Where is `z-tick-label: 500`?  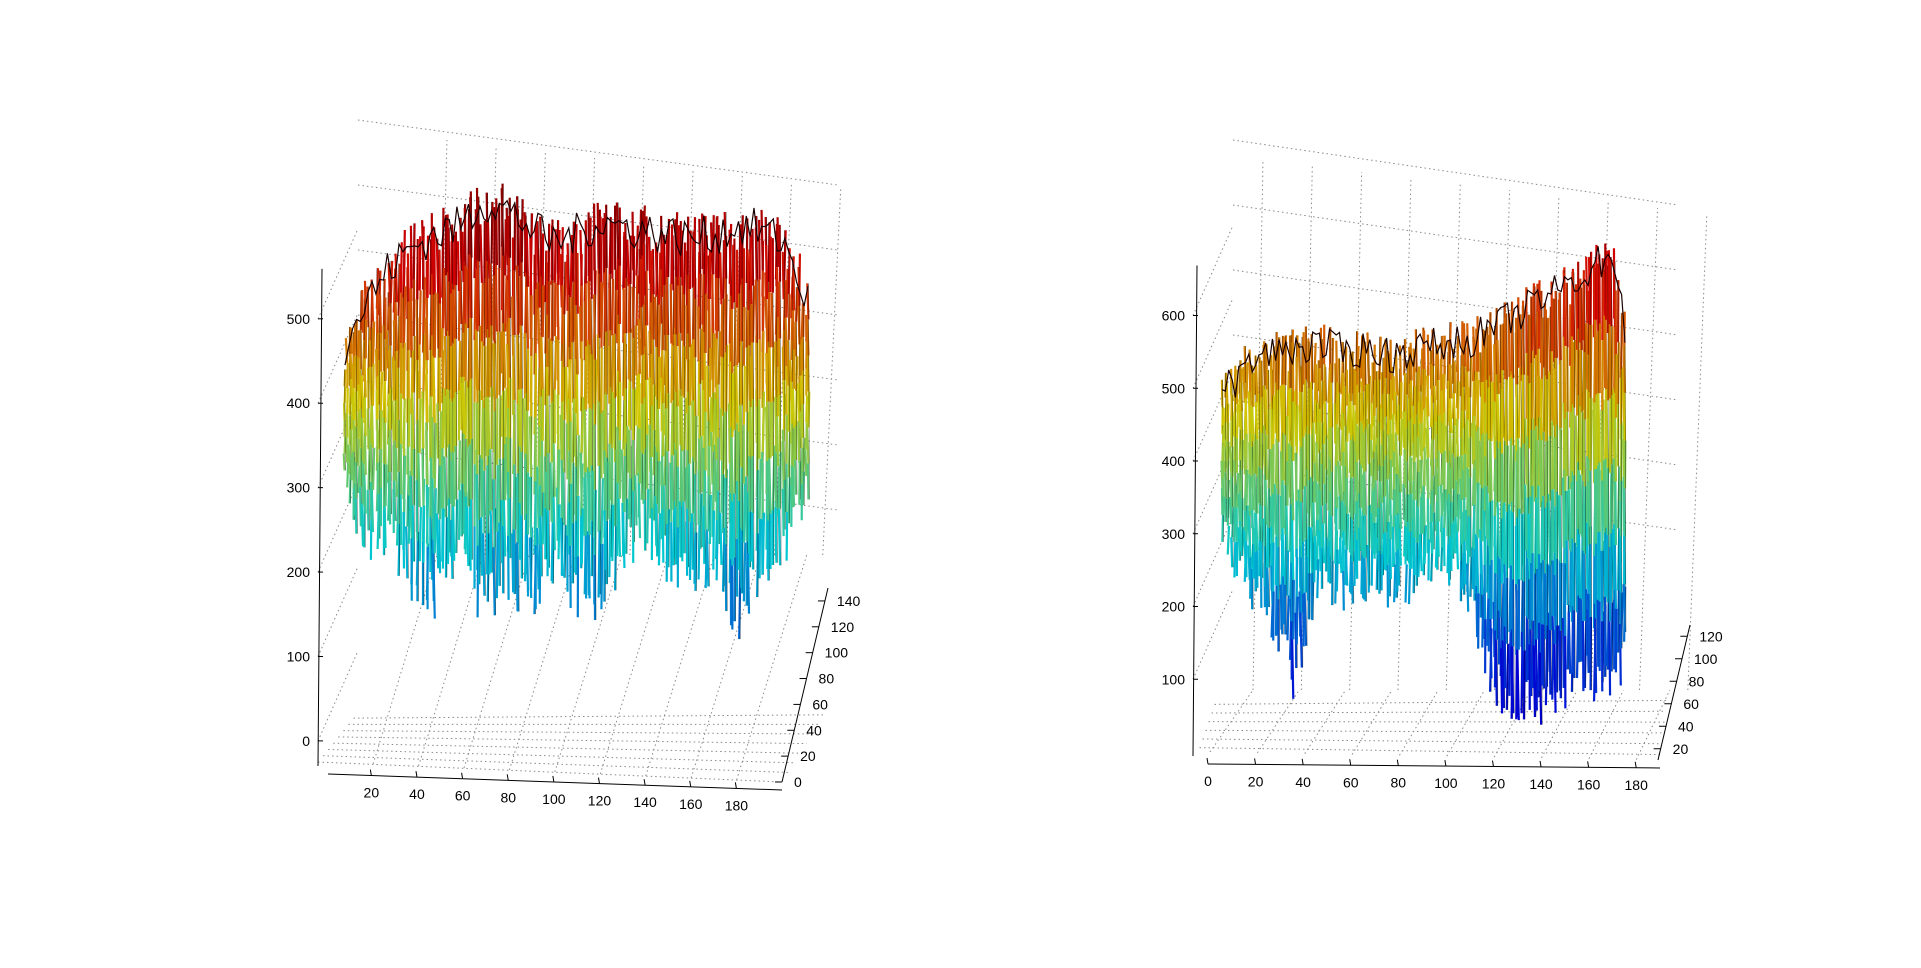 z-tick-label: 500 is located at coordinates (299, 319).